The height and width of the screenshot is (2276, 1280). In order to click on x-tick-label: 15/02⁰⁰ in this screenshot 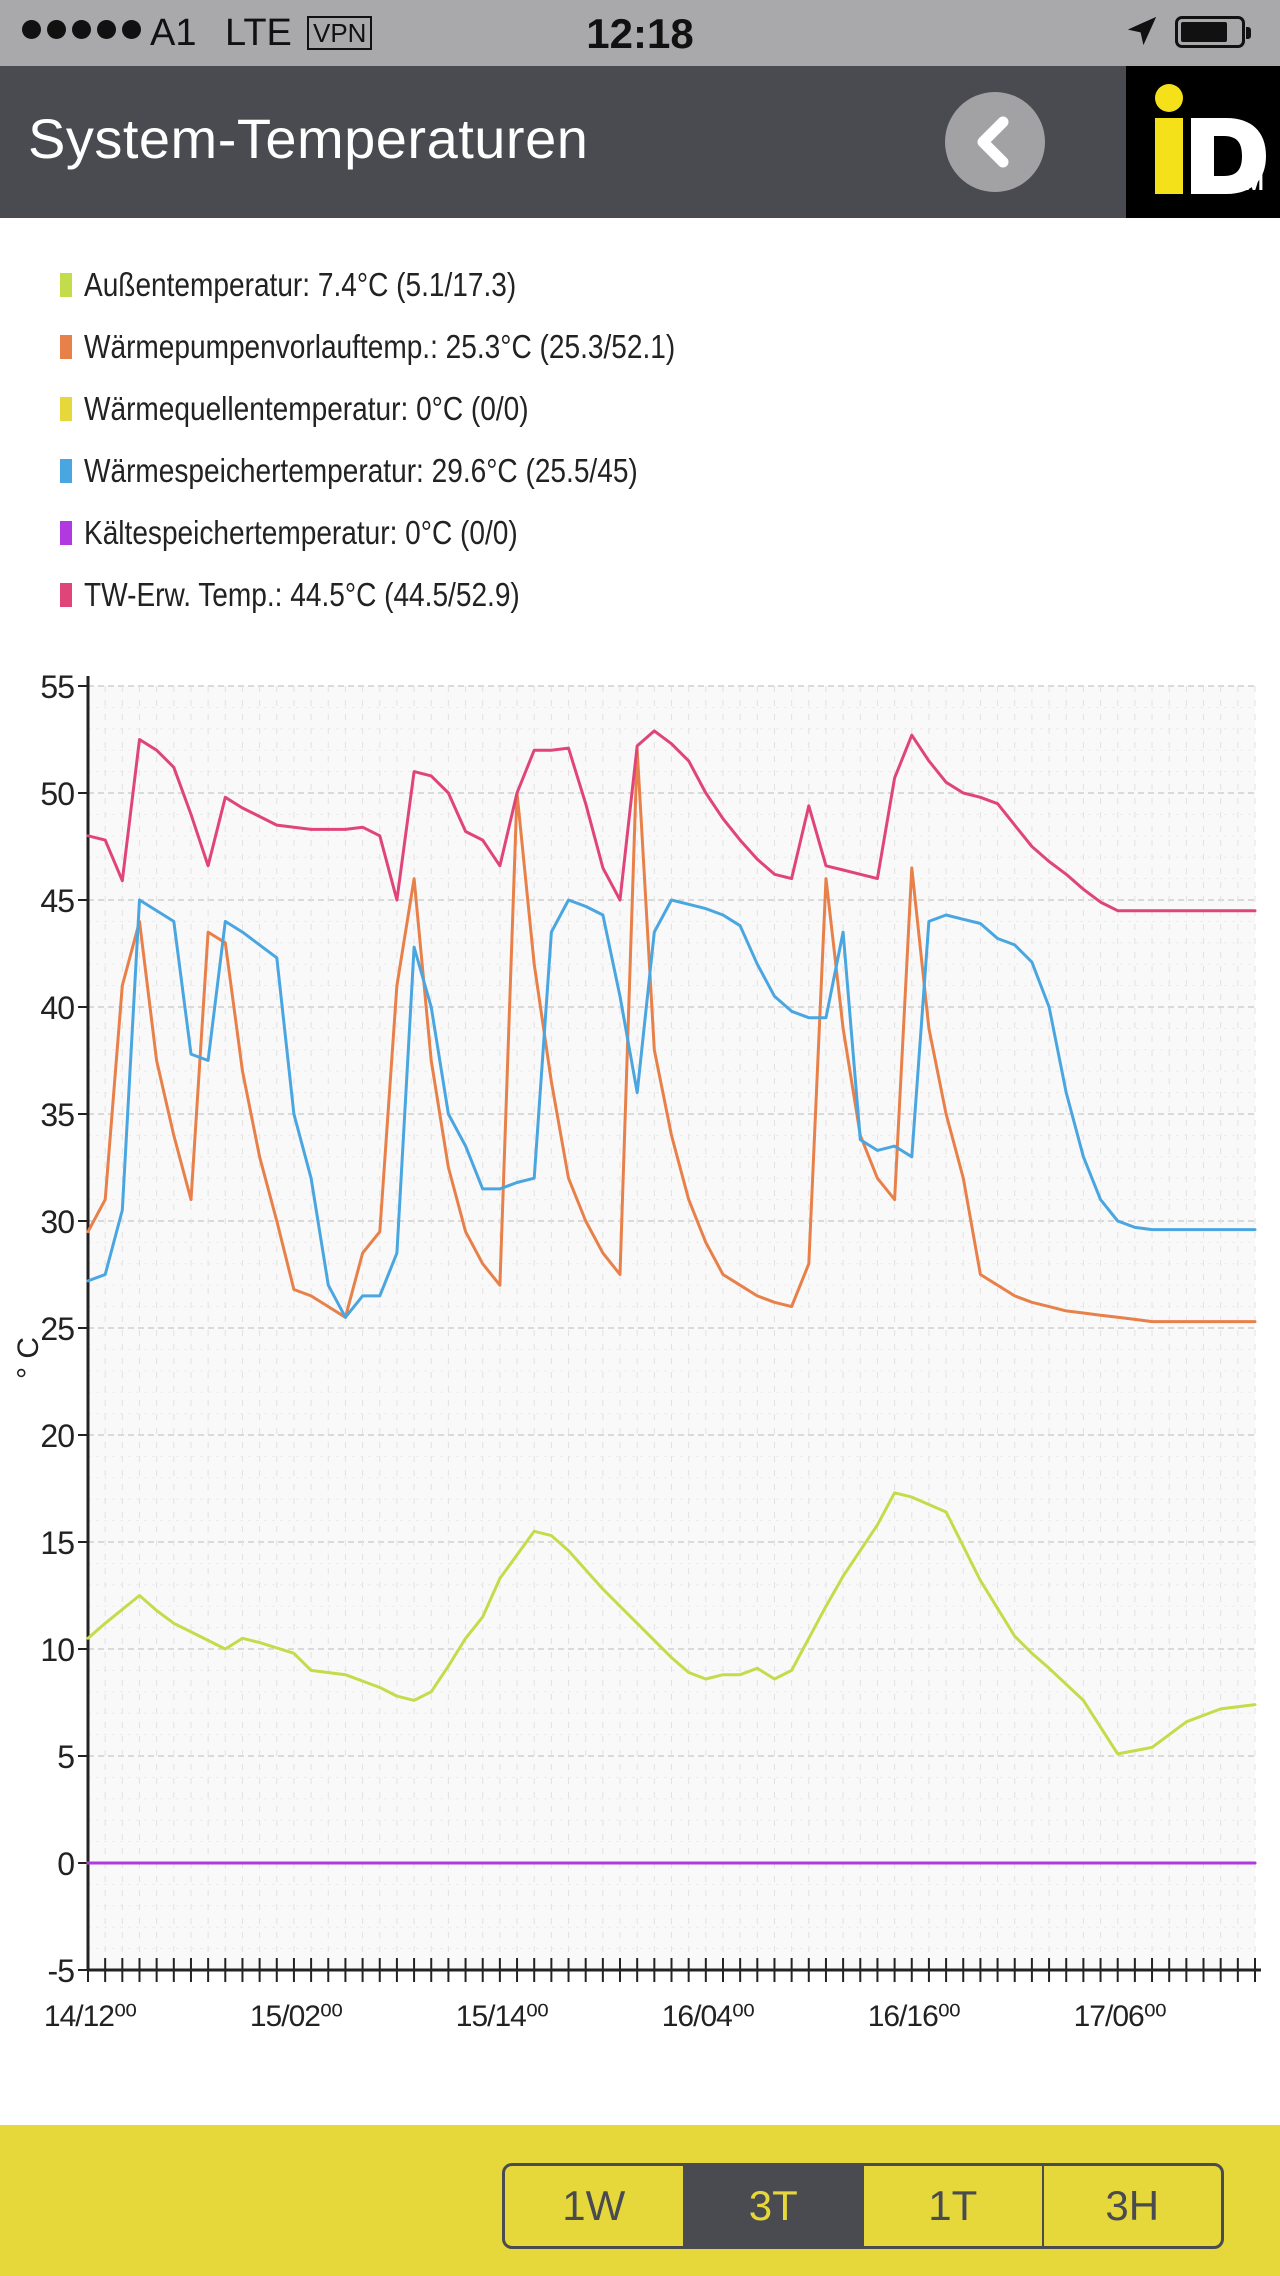, I will do `click(296, 2016)`.